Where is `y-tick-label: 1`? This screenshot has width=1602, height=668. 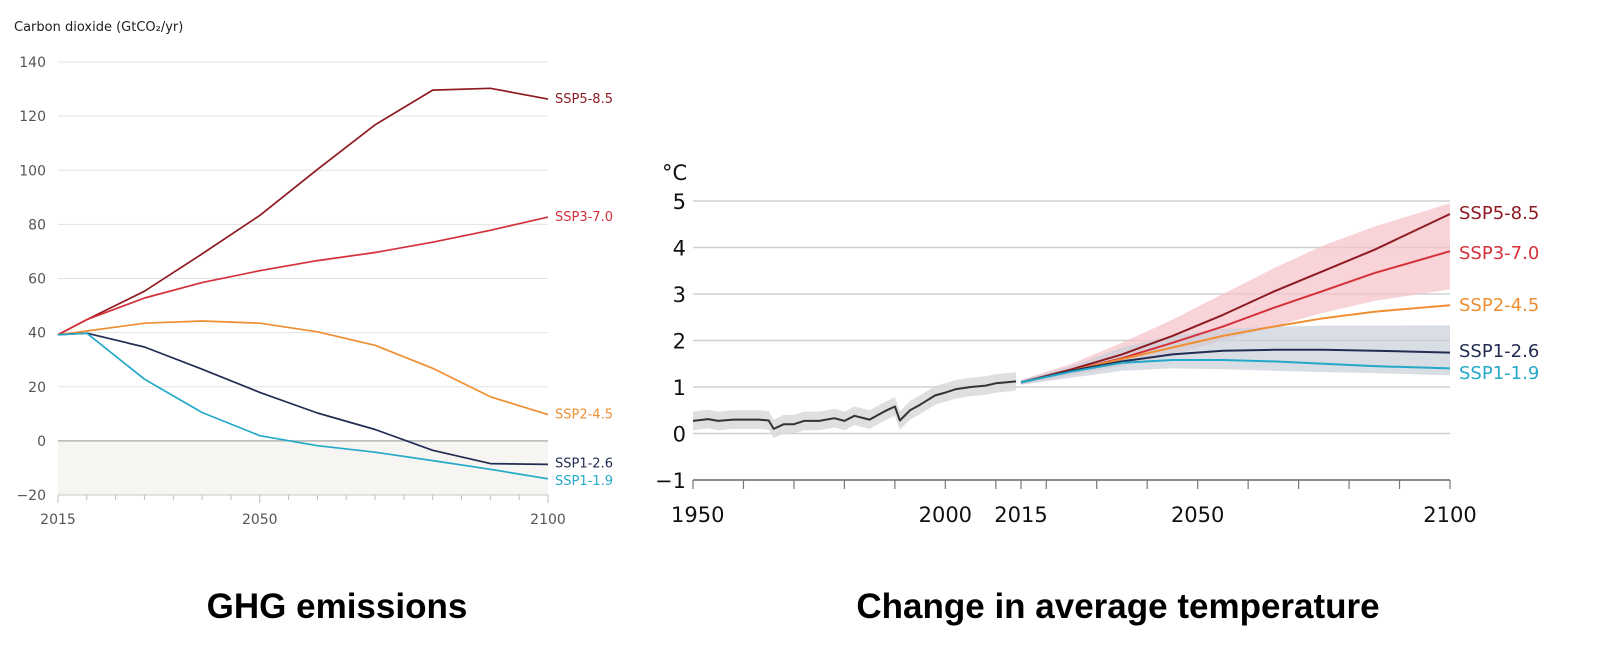 y-tick-label: 1 is located at coordinates (679, 388).